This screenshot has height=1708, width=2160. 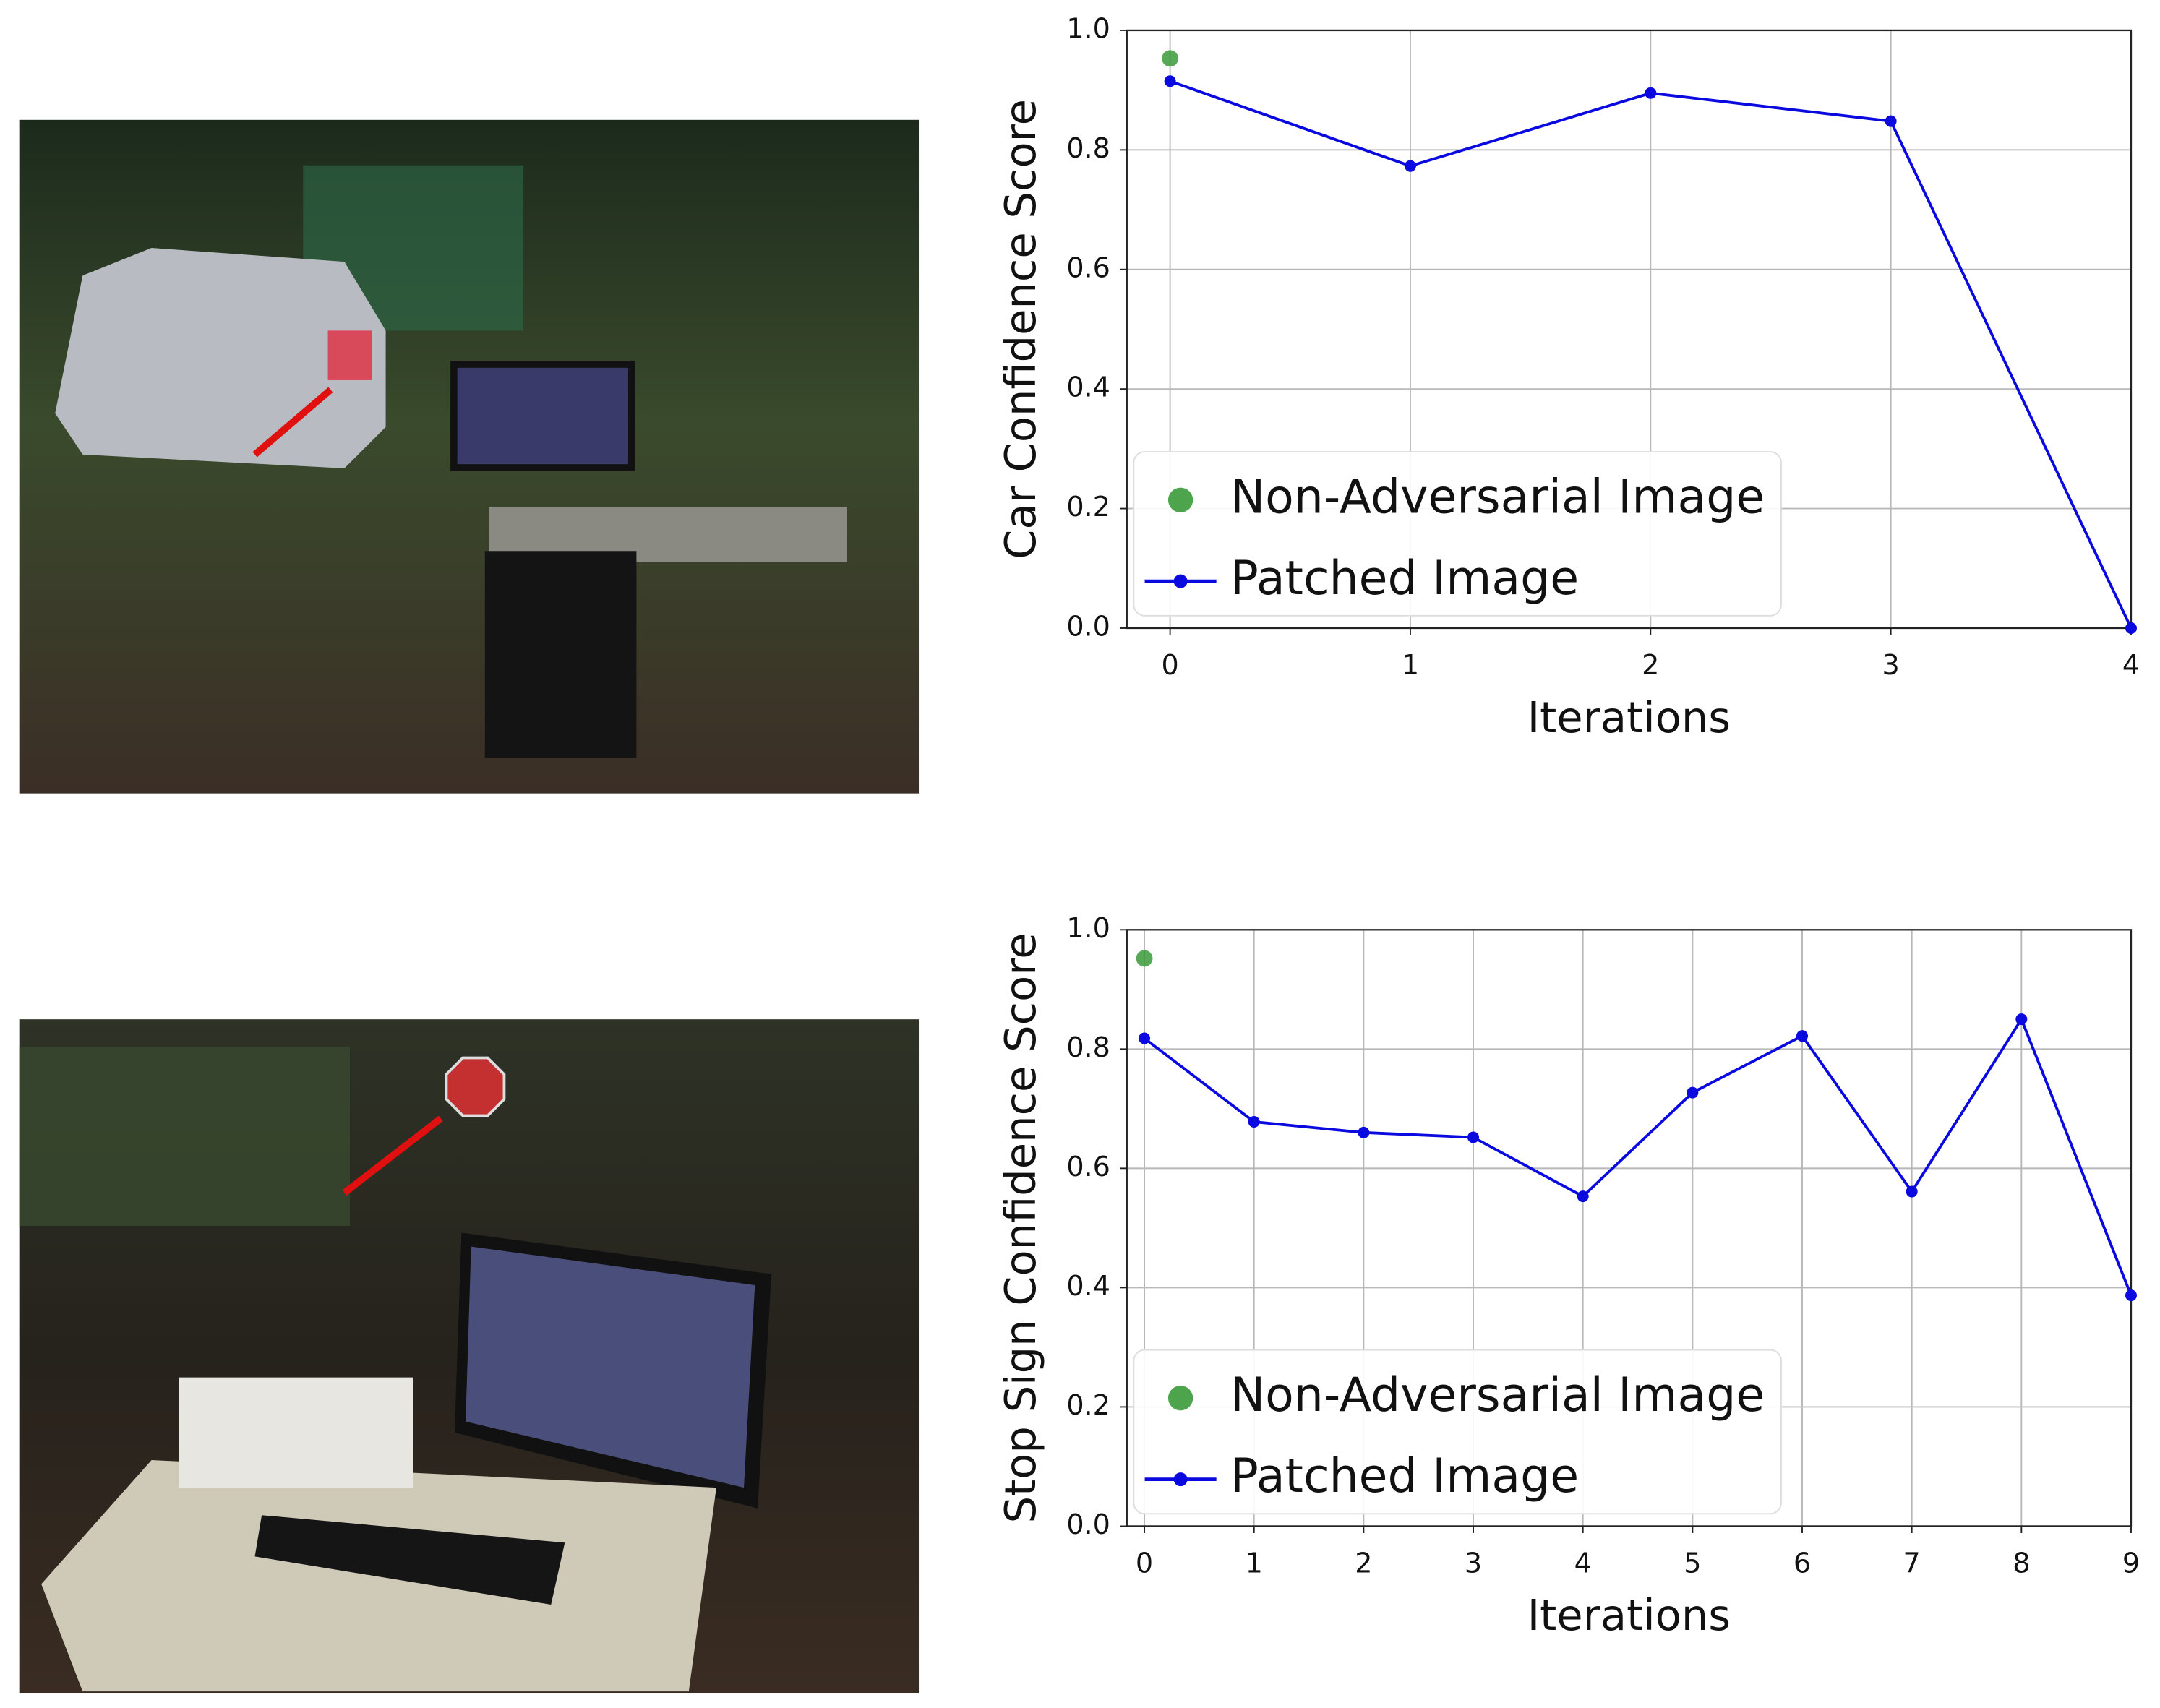 What do you see at coordinates (1638, 1156) in the screenshot?
I see `series-line` at bounding box center [1638, 1156].